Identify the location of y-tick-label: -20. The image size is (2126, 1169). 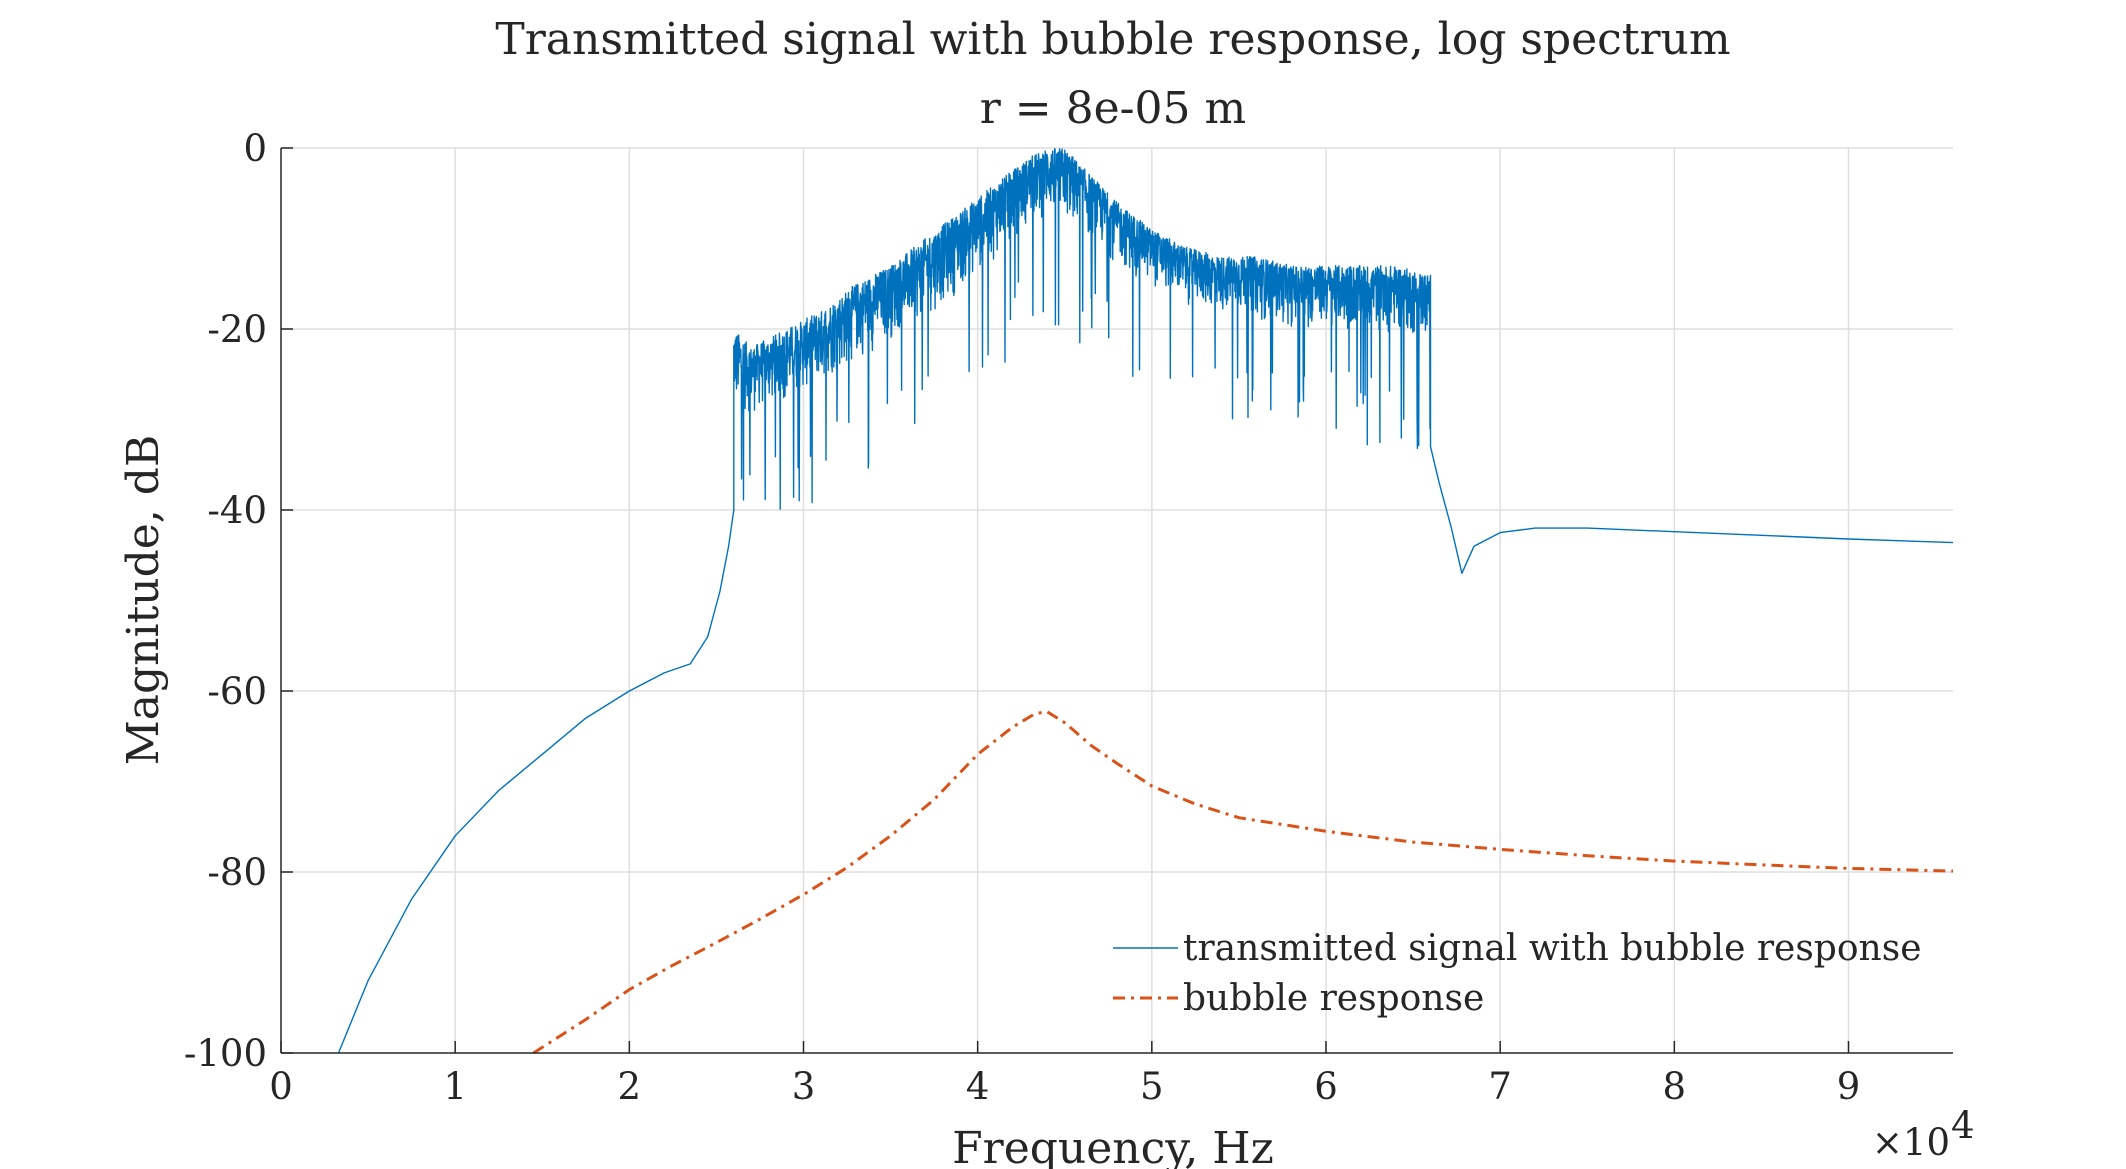
(237, 329).